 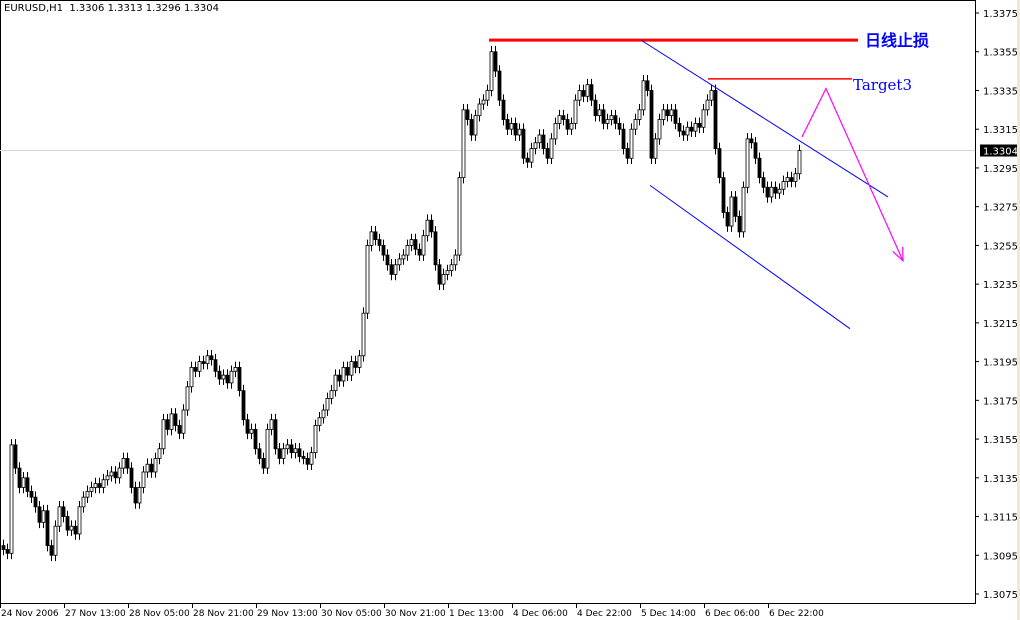 What do you see at coordinates (732, 614) in the screenshot?
I see `x-tick-label: 6 Dec 06:00` at bounding box center [732, 614].